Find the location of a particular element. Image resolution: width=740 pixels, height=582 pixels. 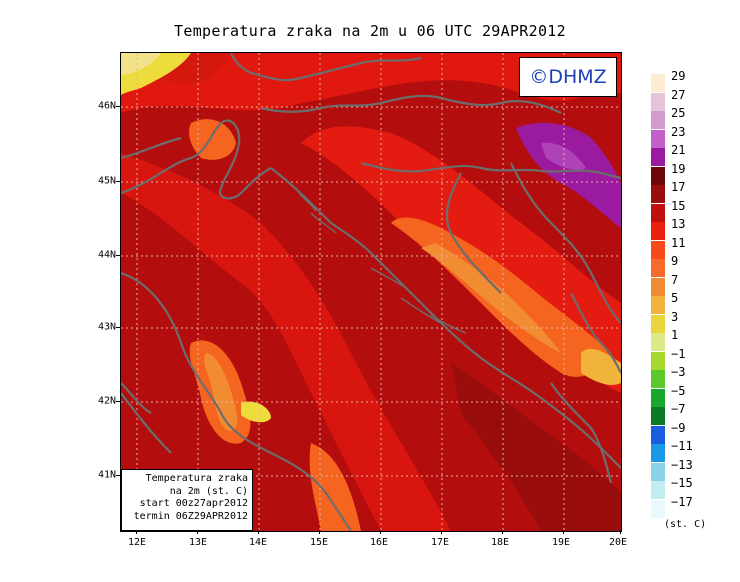

legend-label: 13 is located at coordinates (678, 224).